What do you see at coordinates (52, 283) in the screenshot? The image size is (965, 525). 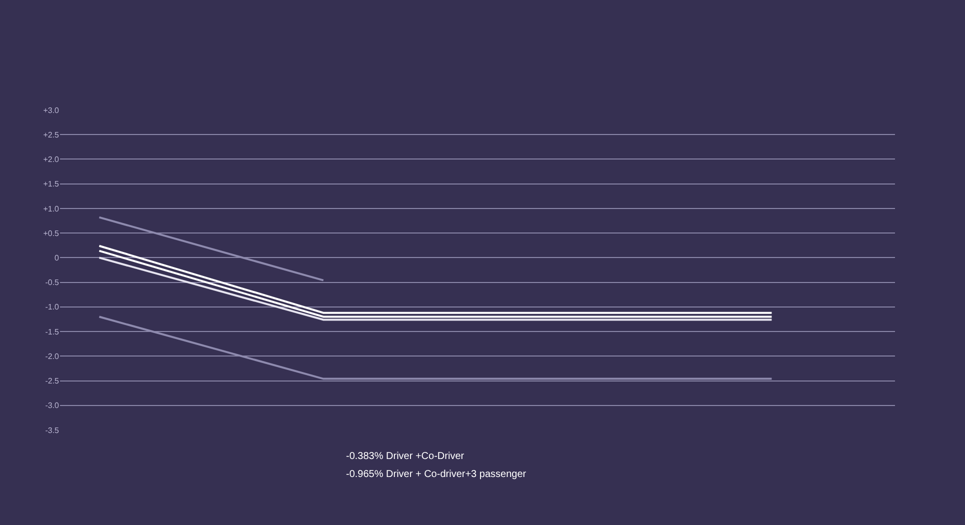 I see `y-tick-label: -0.5` at bounding box center [52, 283].